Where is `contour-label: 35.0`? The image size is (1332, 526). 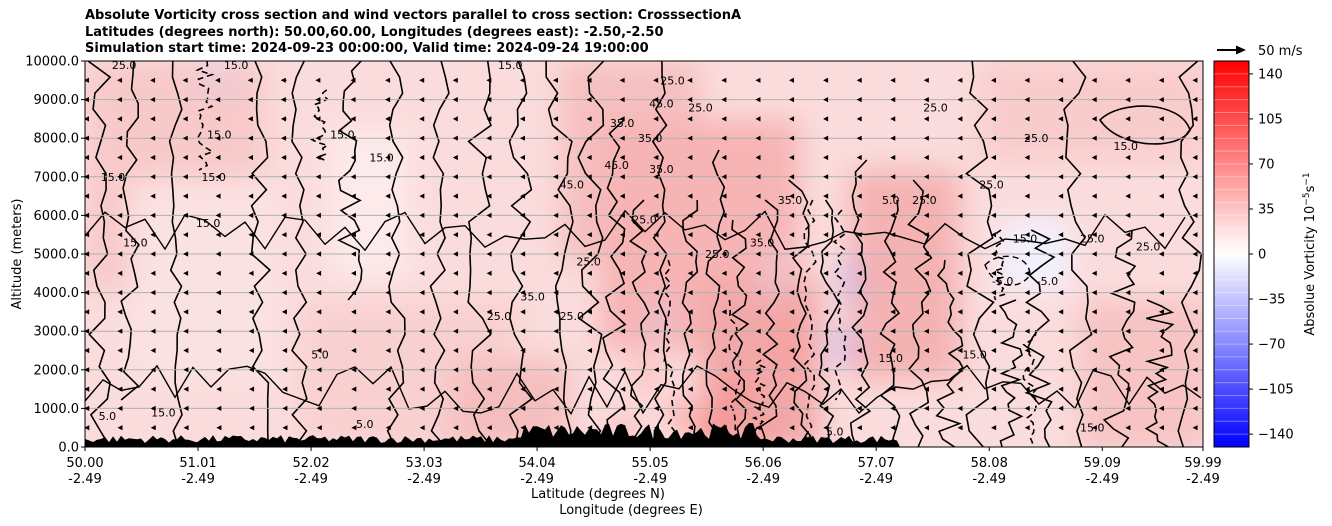
contour-label: 35.0 is located at coordinates (650, 138).